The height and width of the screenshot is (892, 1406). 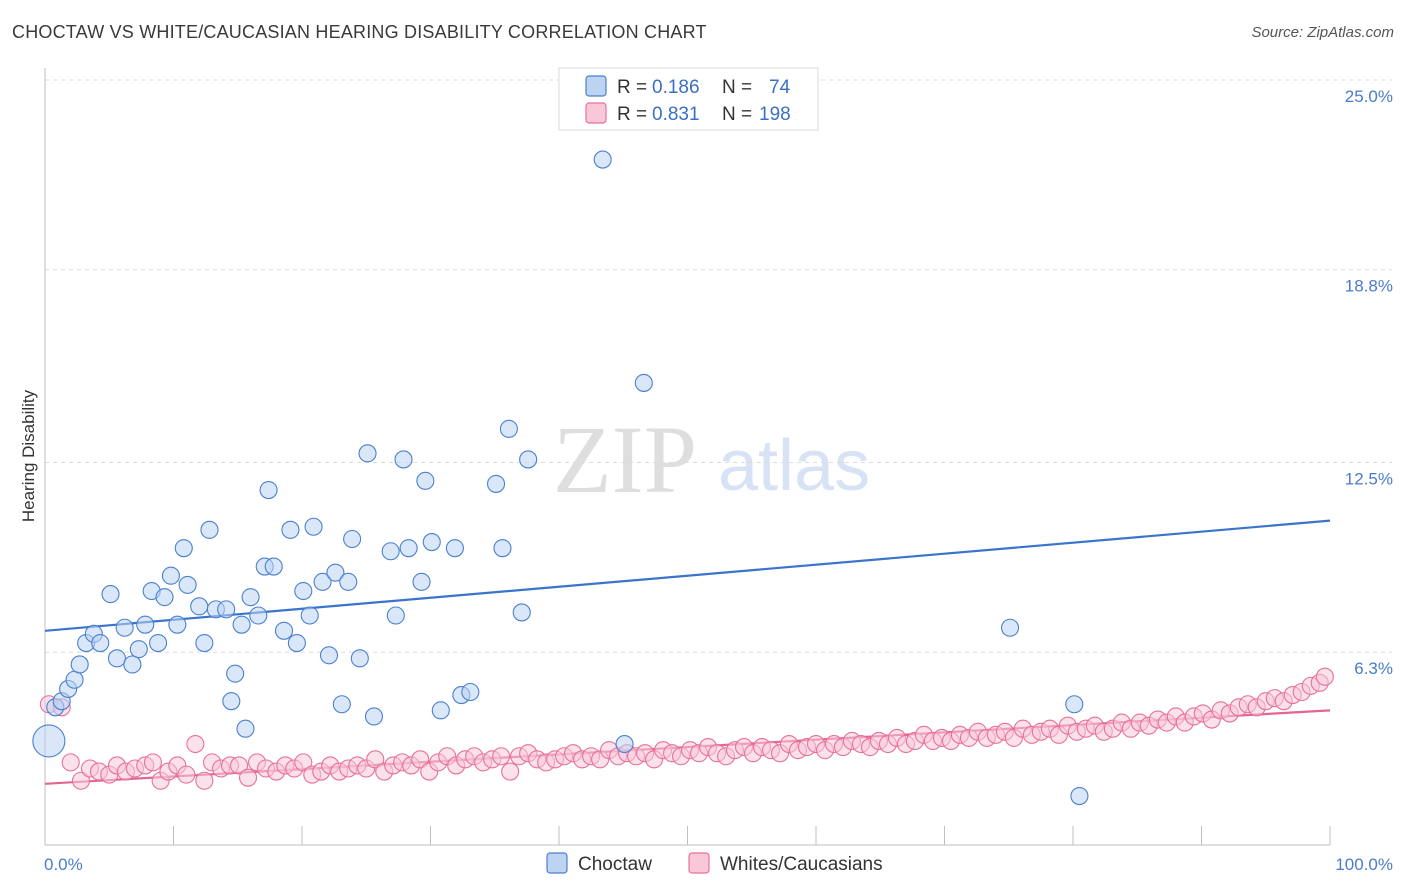 What do you see at coordinates (625, 459) in the screenshot?
I see `watermark-zip: ZIP` at bounding box center [625, 459].